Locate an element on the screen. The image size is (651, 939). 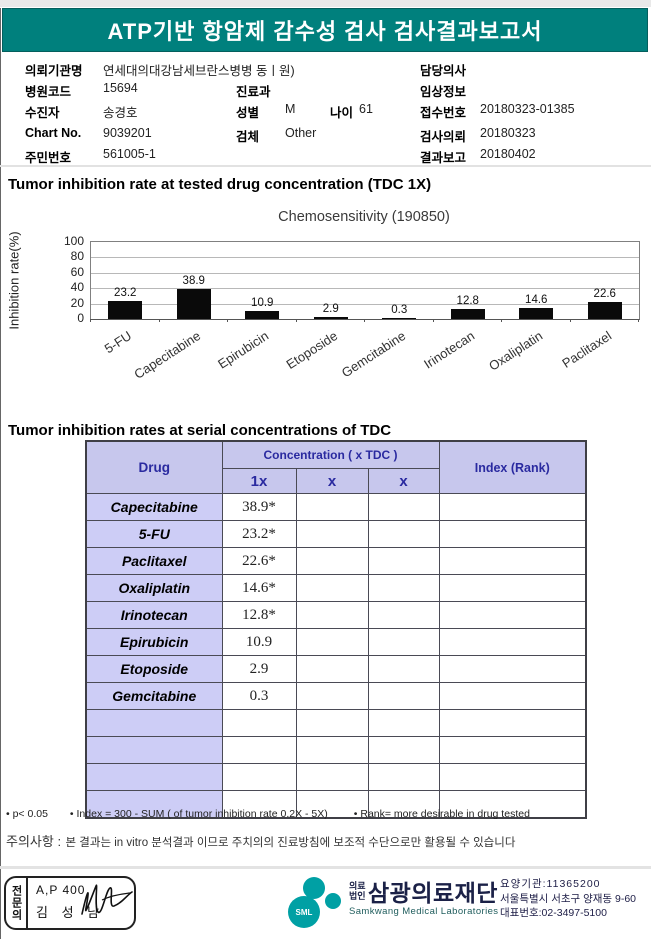
field-org-label: 의뢰기관명 is located at coordinates (54, 71).